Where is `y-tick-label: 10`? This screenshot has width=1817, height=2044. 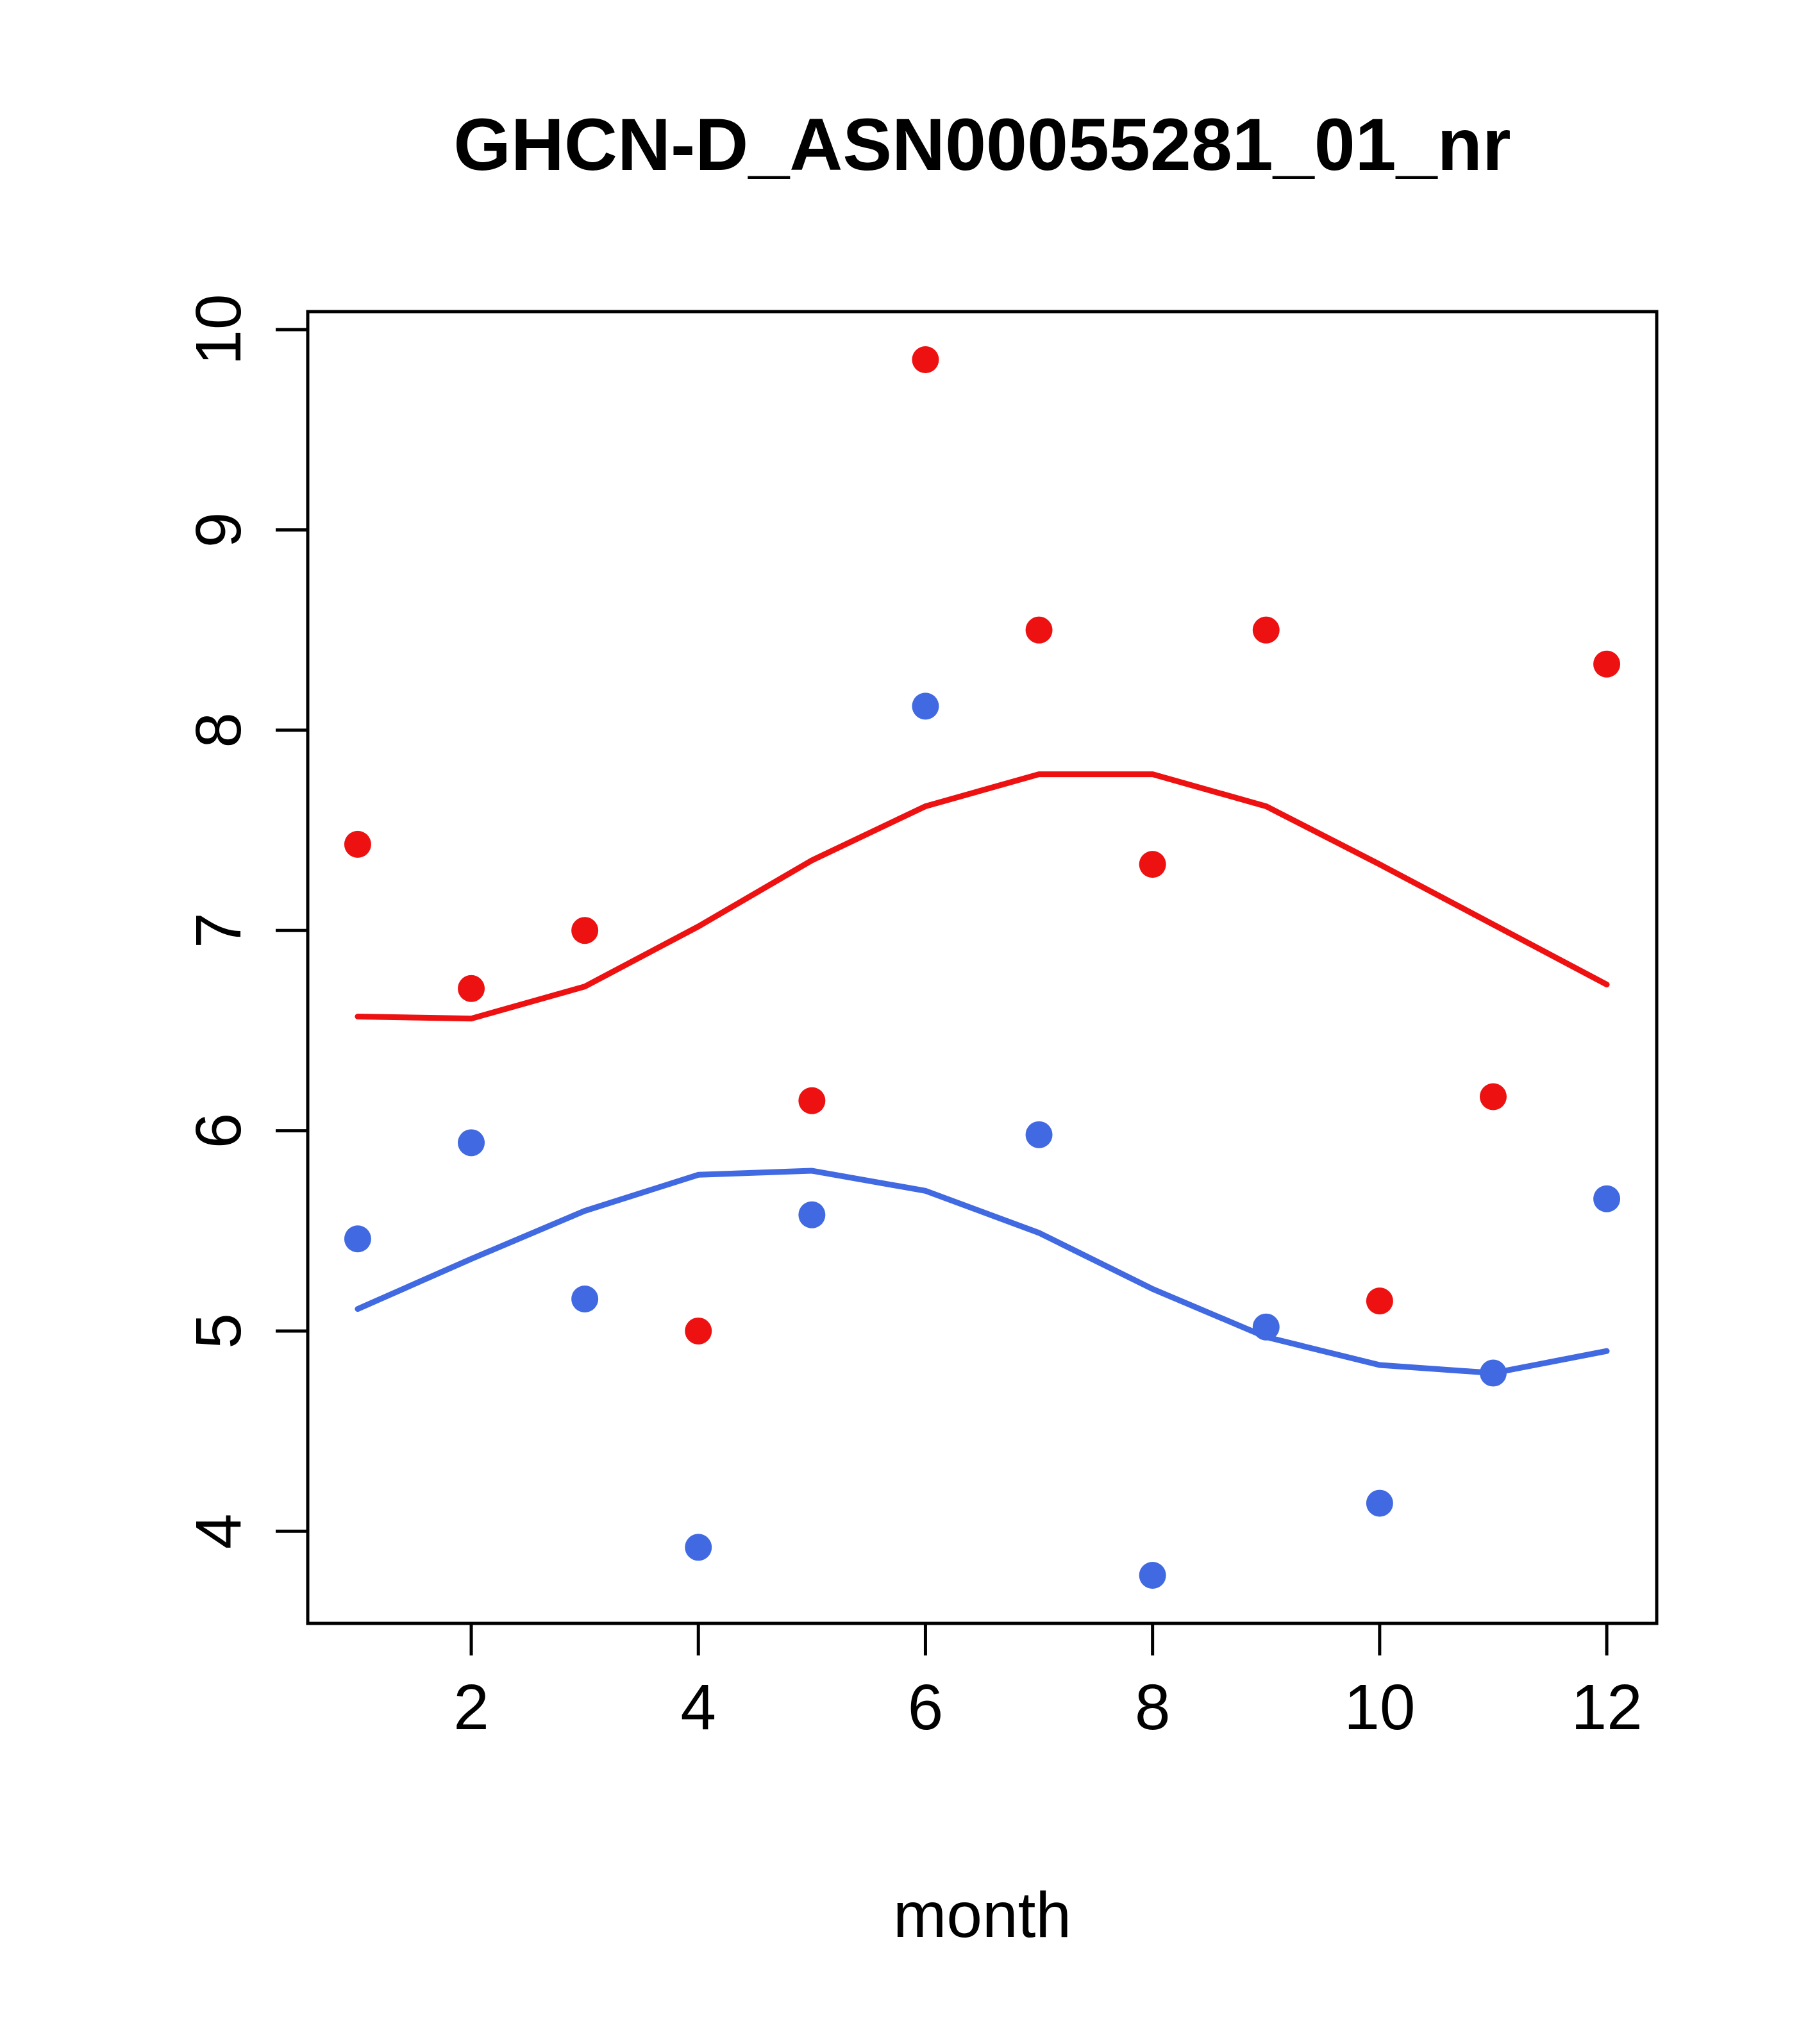 y-tick-label: 10 is located at coordinates (219, 330).